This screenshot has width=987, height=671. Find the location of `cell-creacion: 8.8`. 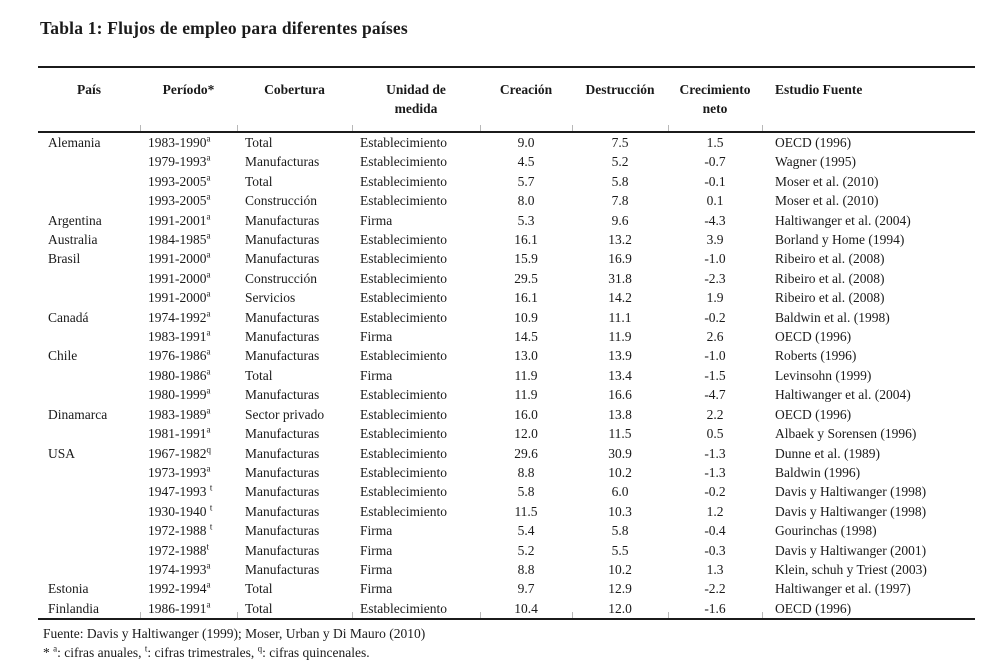

cell-creacion: 8.8 is located at coordinates (526, 569).